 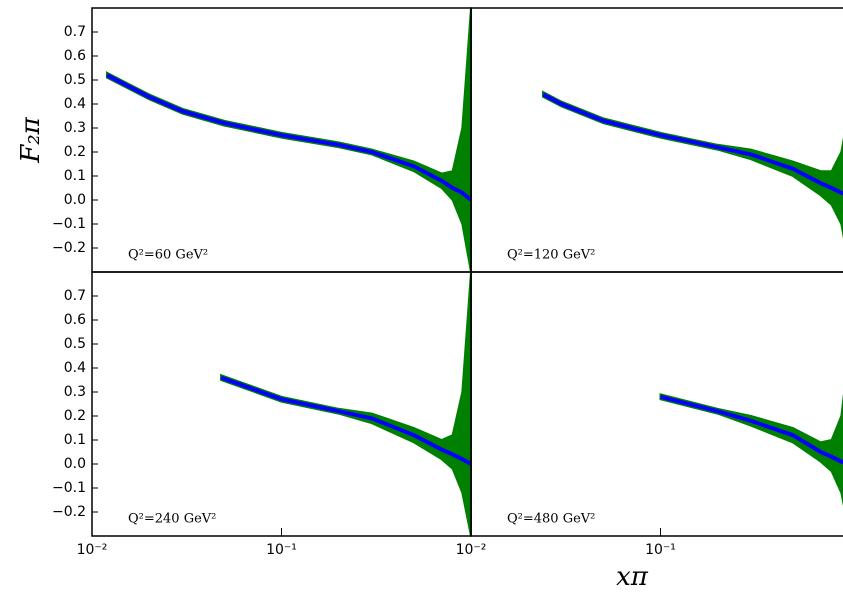 I want to click on panel-label: Q²=480 GeV², so click(x=551, y=519).